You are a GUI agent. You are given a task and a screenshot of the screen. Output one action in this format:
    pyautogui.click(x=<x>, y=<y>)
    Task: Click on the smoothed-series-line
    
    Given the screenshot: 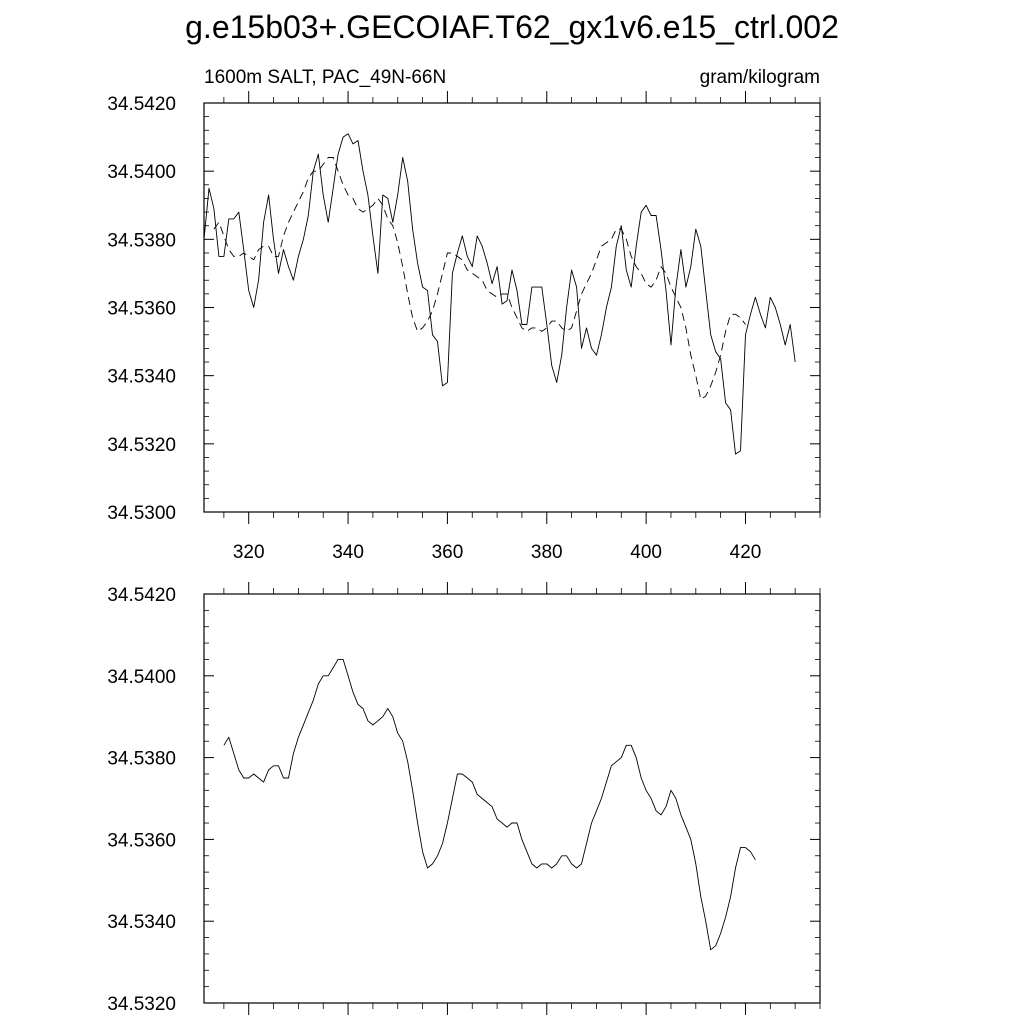 What is the action you would take?
    pyautogui.click(x=479, y=278)
    